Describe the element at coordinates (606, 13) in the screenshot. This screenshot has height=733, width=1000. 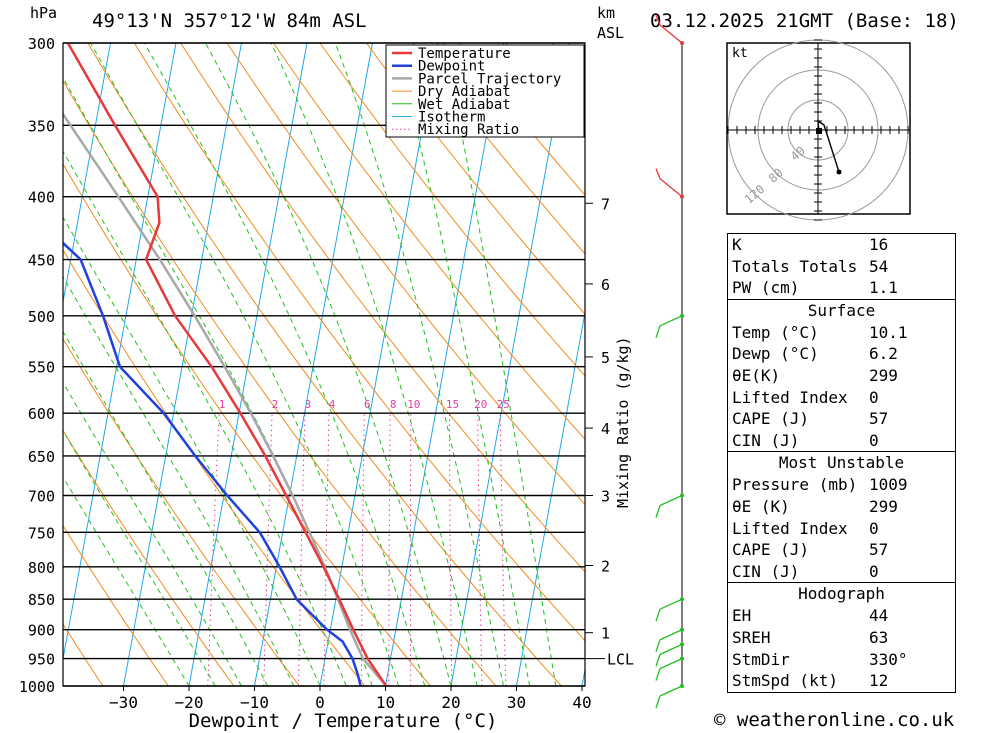
I see `height-unit-km: km` at that location.